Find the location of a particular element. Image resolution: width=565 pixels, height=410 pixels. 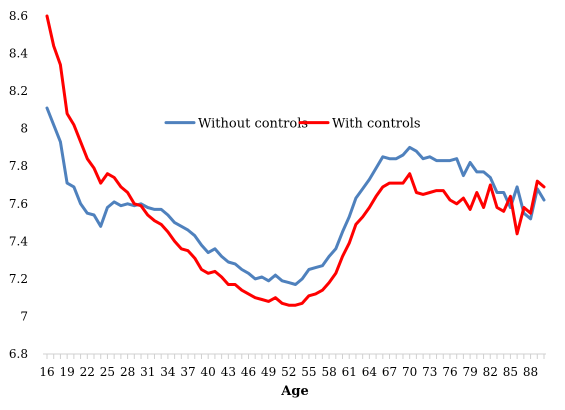

y-tick-label: 8.4 is located at coordinates (18, 54).